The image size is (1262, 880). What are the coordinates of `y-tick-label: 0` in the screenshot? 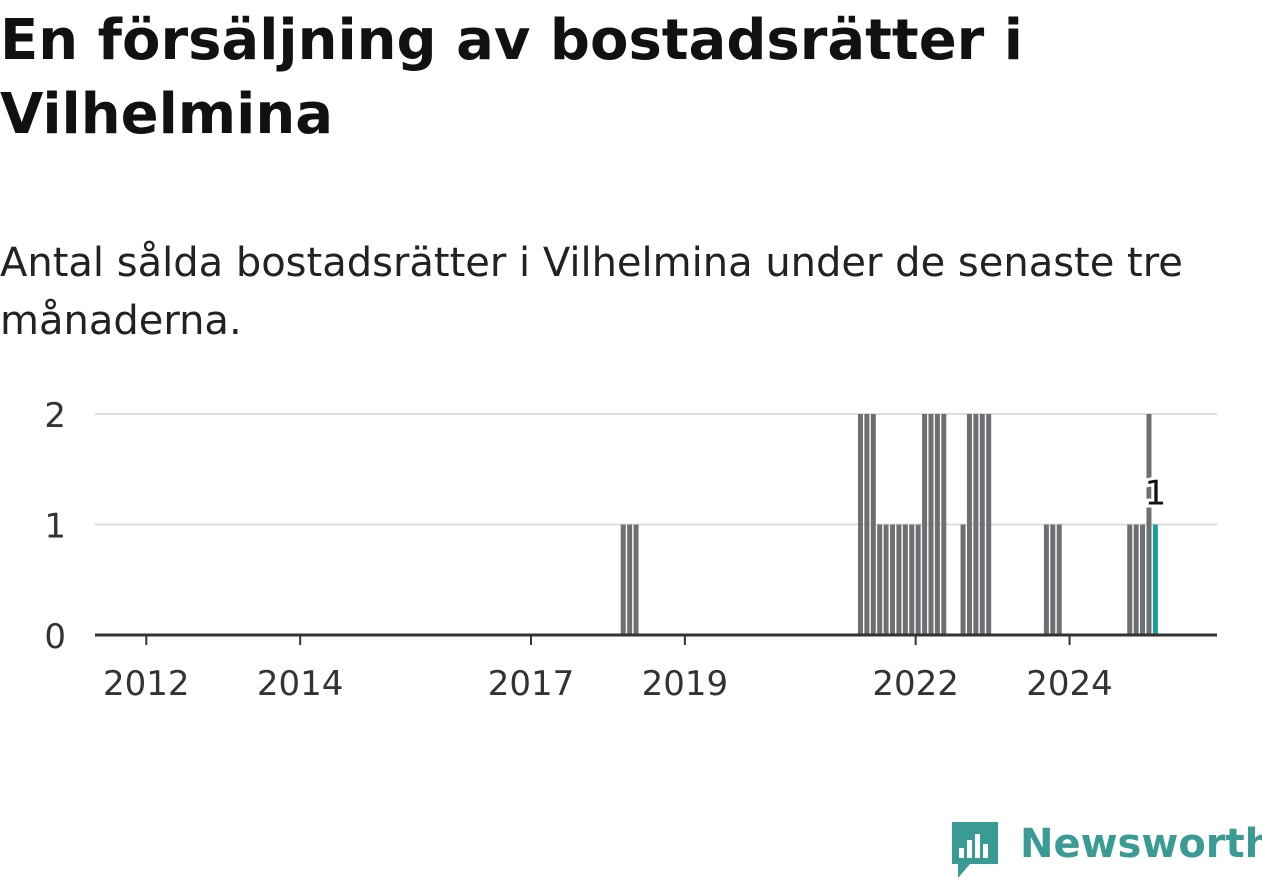 It's located at (55, 637).